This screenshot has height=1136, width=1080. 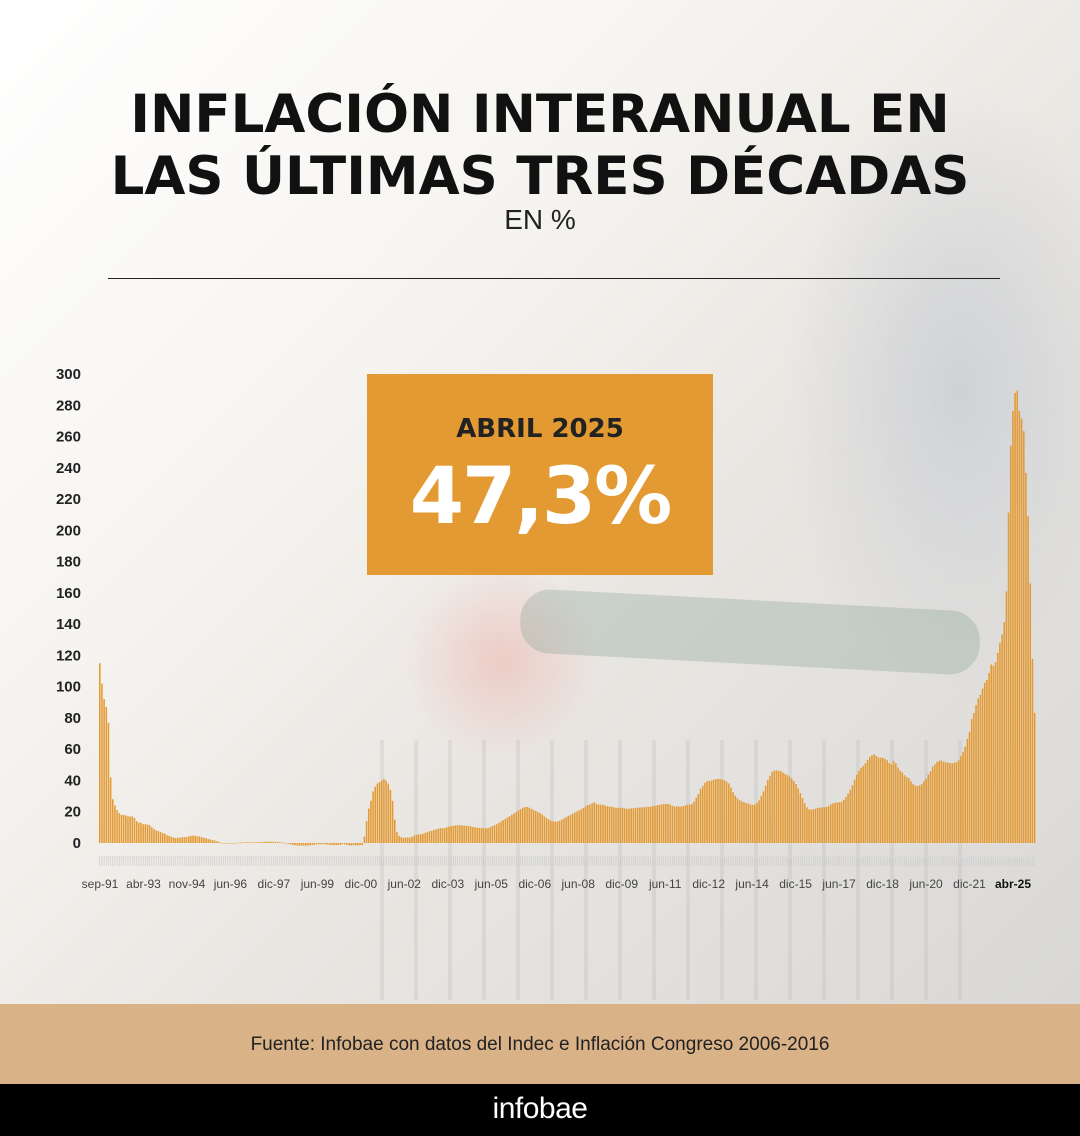 I want to click on title-line-1: INFLACIÓN INTERANUAL EN, so click(x=540, y=114).